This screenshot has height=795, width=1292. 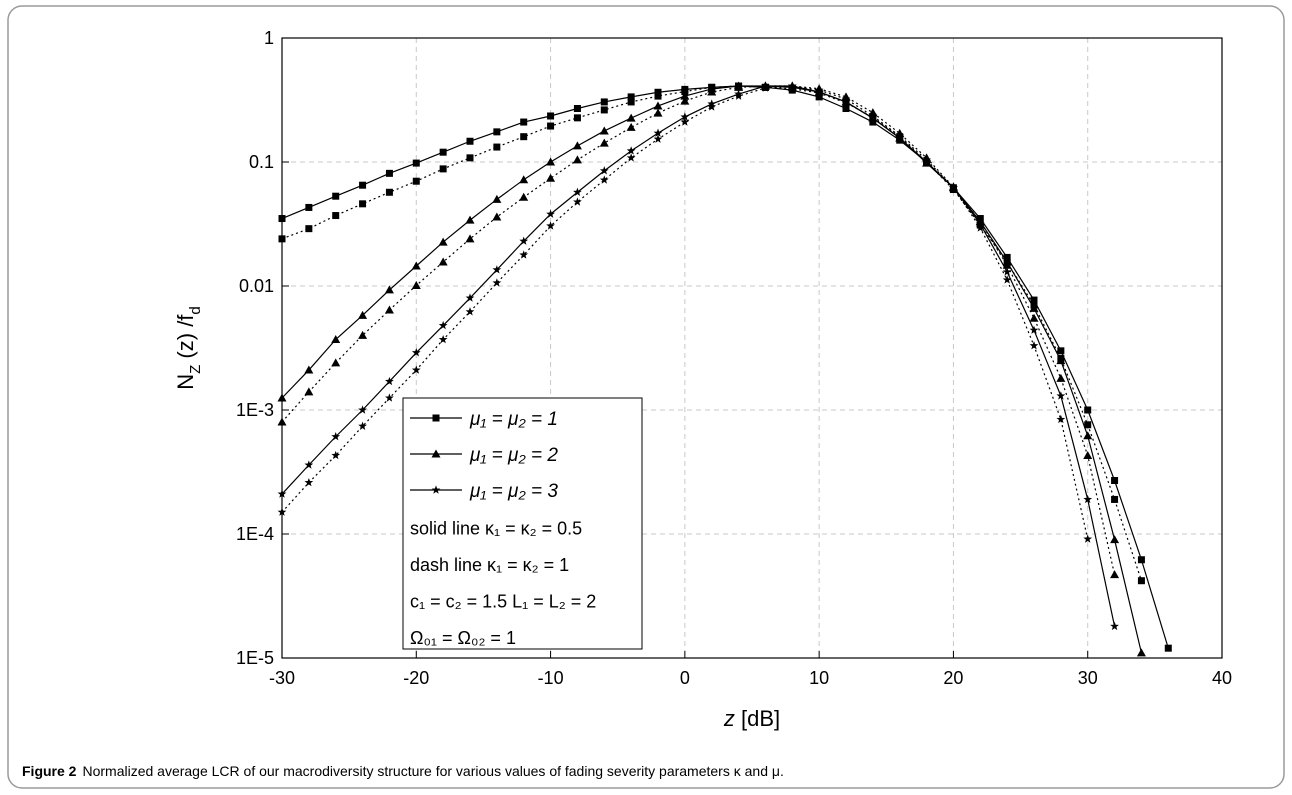 What do you see at coordinates (416, 678) in the screenshot?
I see `x-tick-label: -20` at bounding box center [416, 678].